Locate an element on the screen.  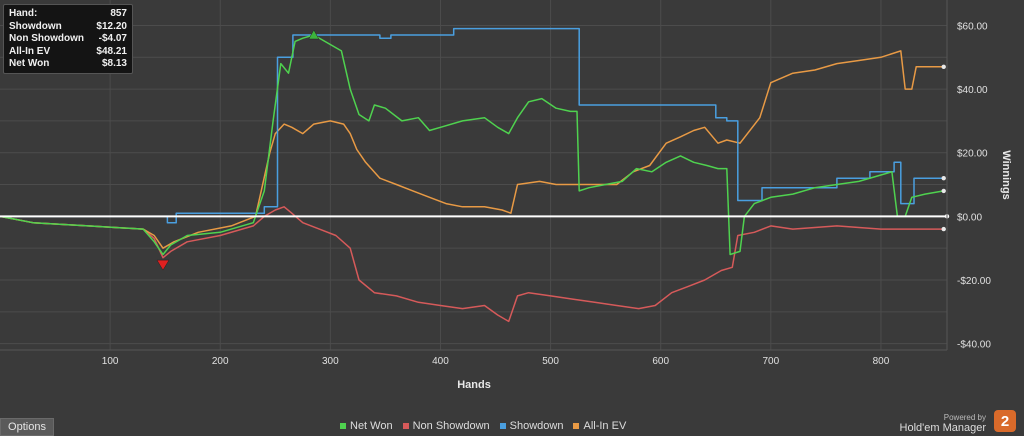
min-triangle-icon is located at coordinates (163, 265).